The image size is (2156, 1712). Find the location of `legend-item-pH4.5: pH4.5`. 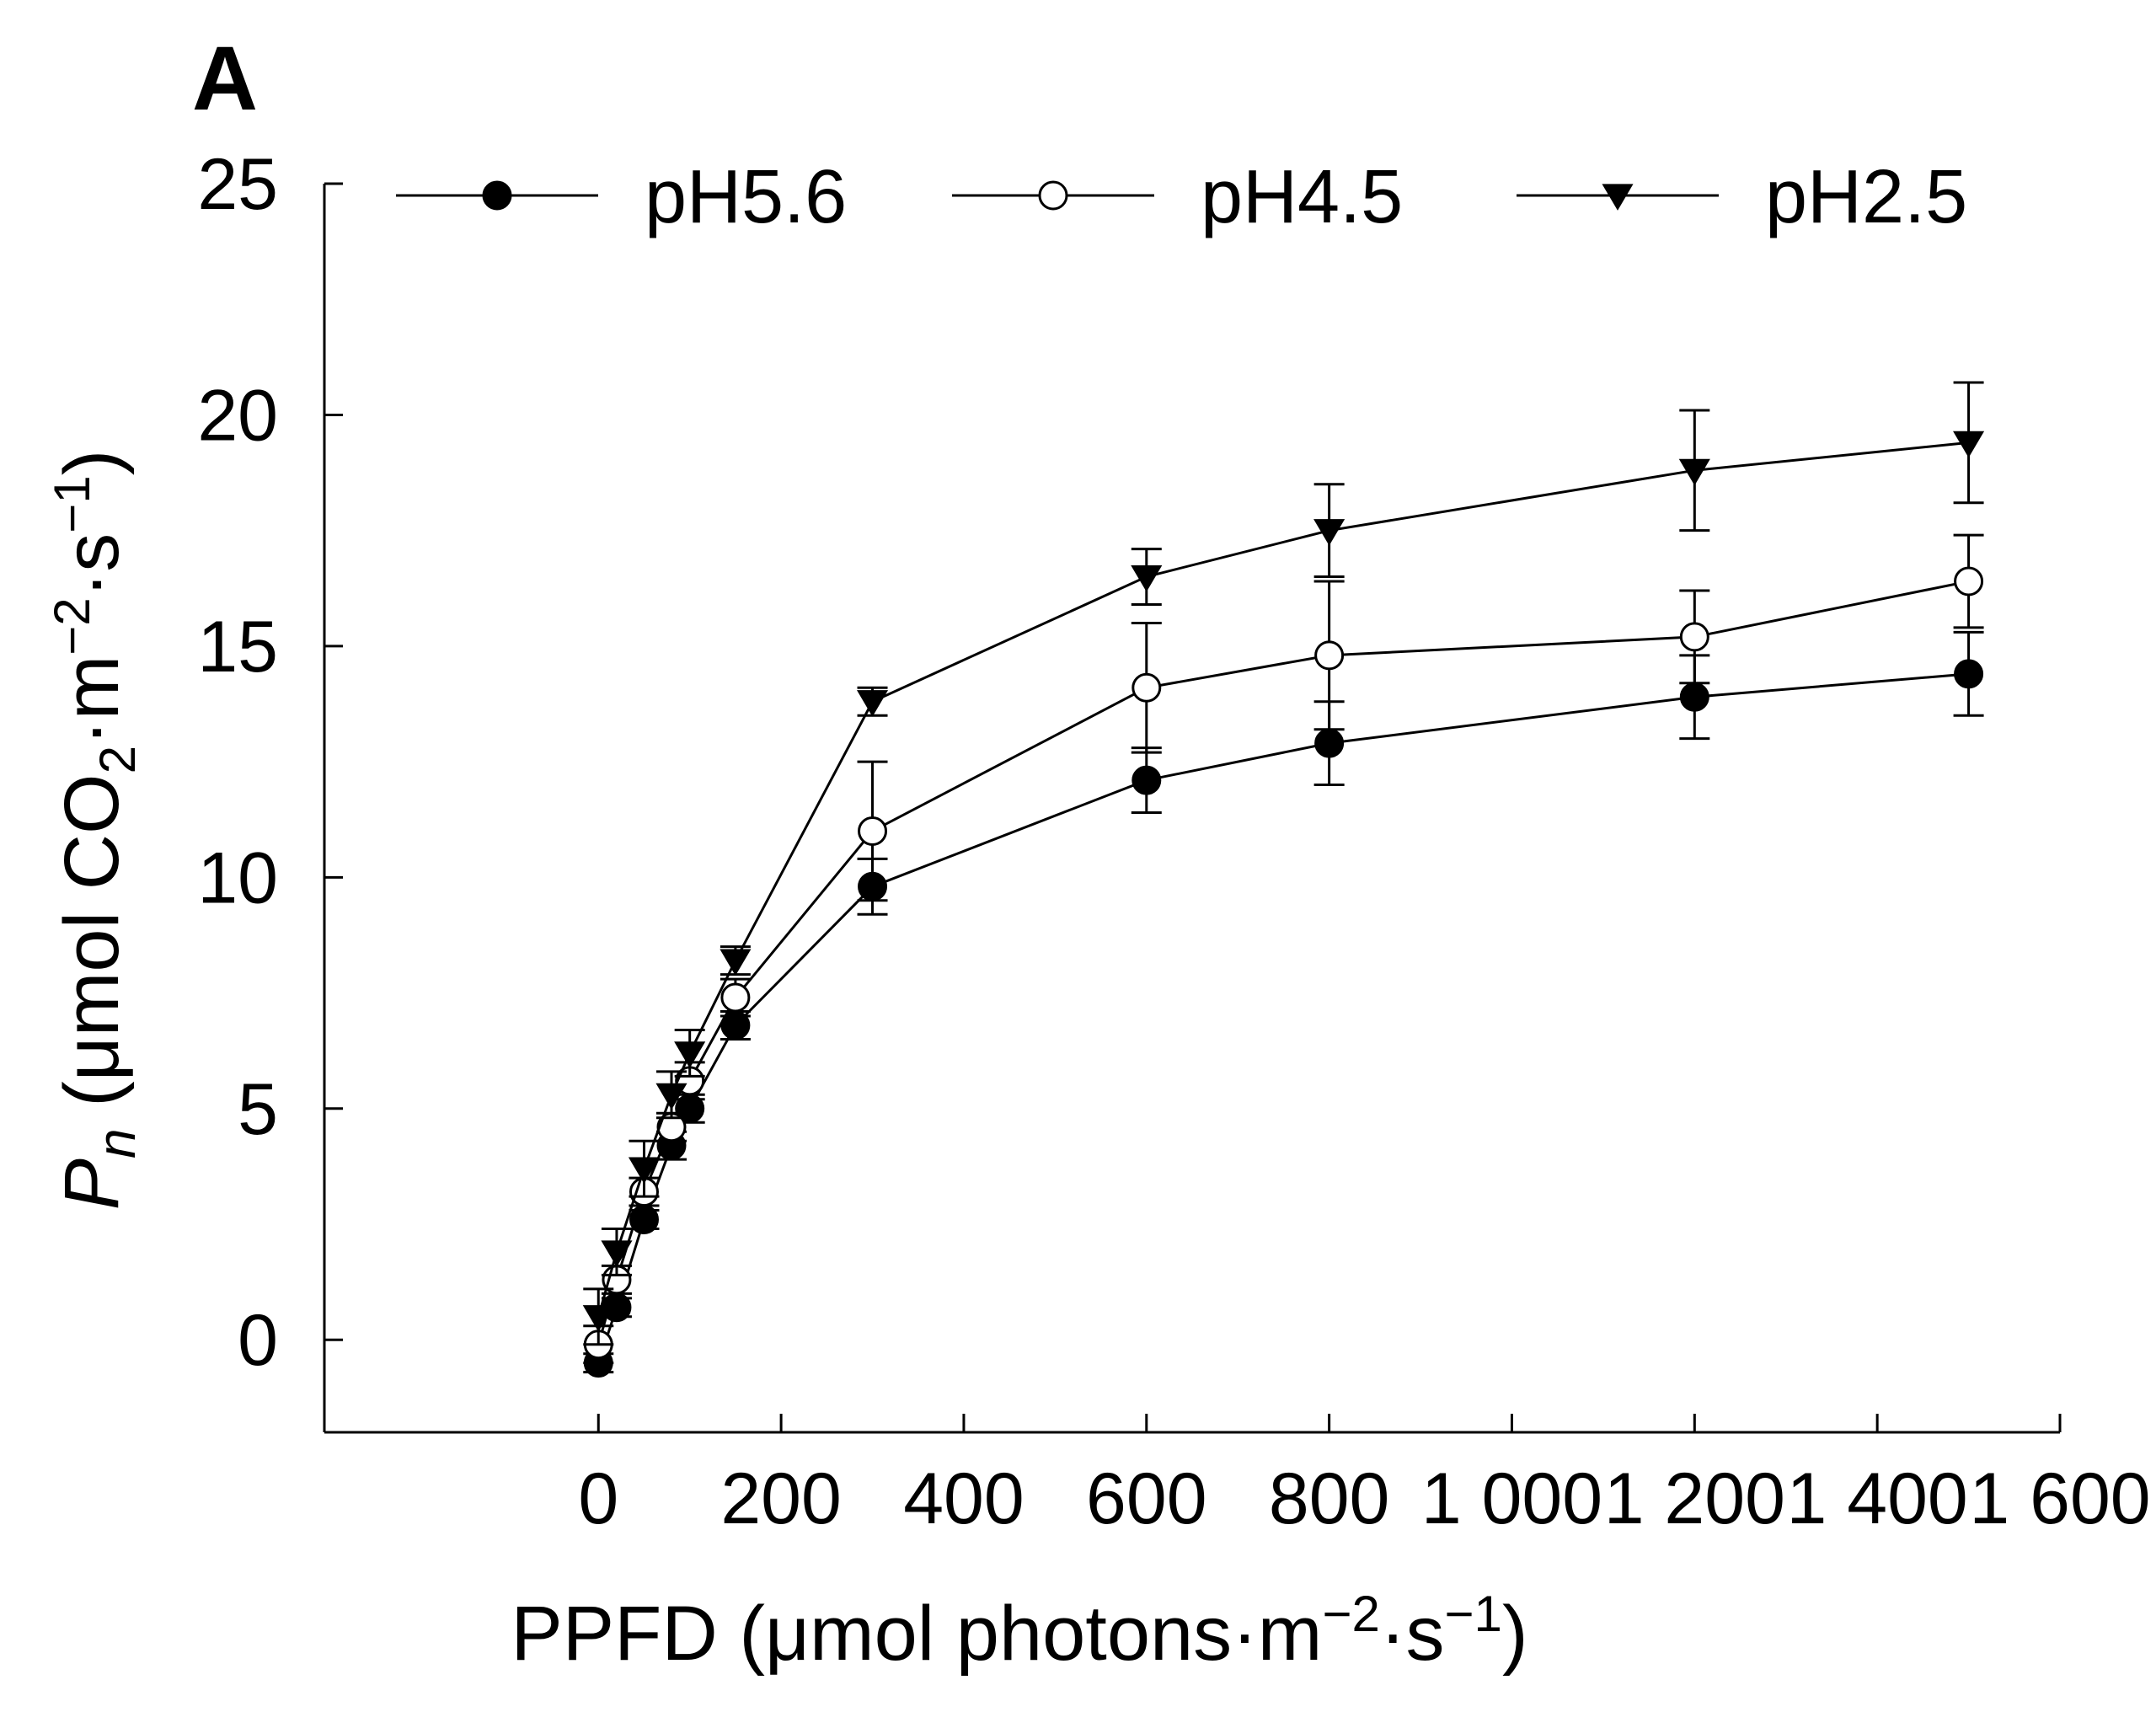

legend-item-pH4.5: pH4.5 is located at coordinates (1177, 197).